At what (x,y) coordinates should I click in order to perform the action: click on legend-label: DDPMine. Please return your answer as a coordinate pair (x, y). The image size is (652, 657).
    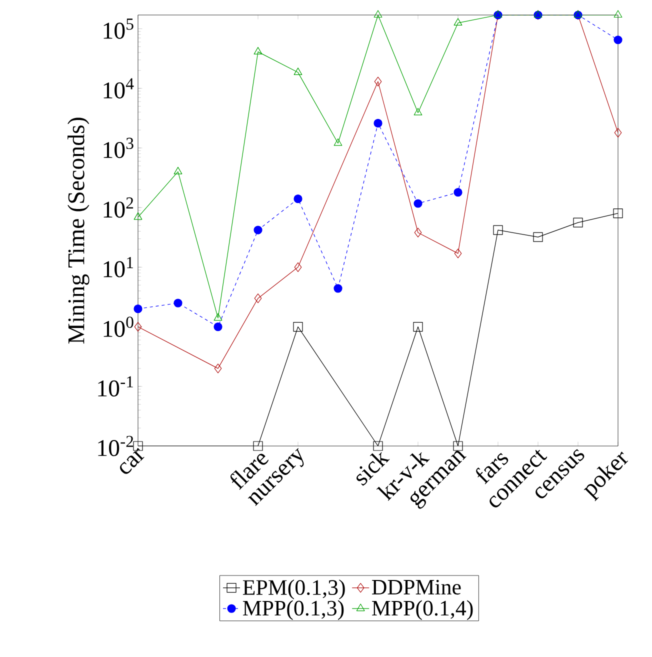
    Looking at the image, I should click on (416, 587).